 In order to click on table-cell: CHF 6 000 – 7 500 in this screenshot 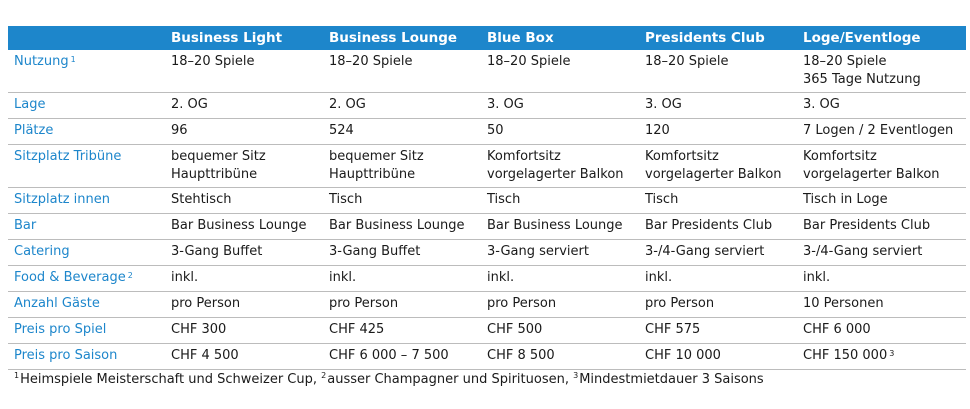, I will do `click(402, 356)`.